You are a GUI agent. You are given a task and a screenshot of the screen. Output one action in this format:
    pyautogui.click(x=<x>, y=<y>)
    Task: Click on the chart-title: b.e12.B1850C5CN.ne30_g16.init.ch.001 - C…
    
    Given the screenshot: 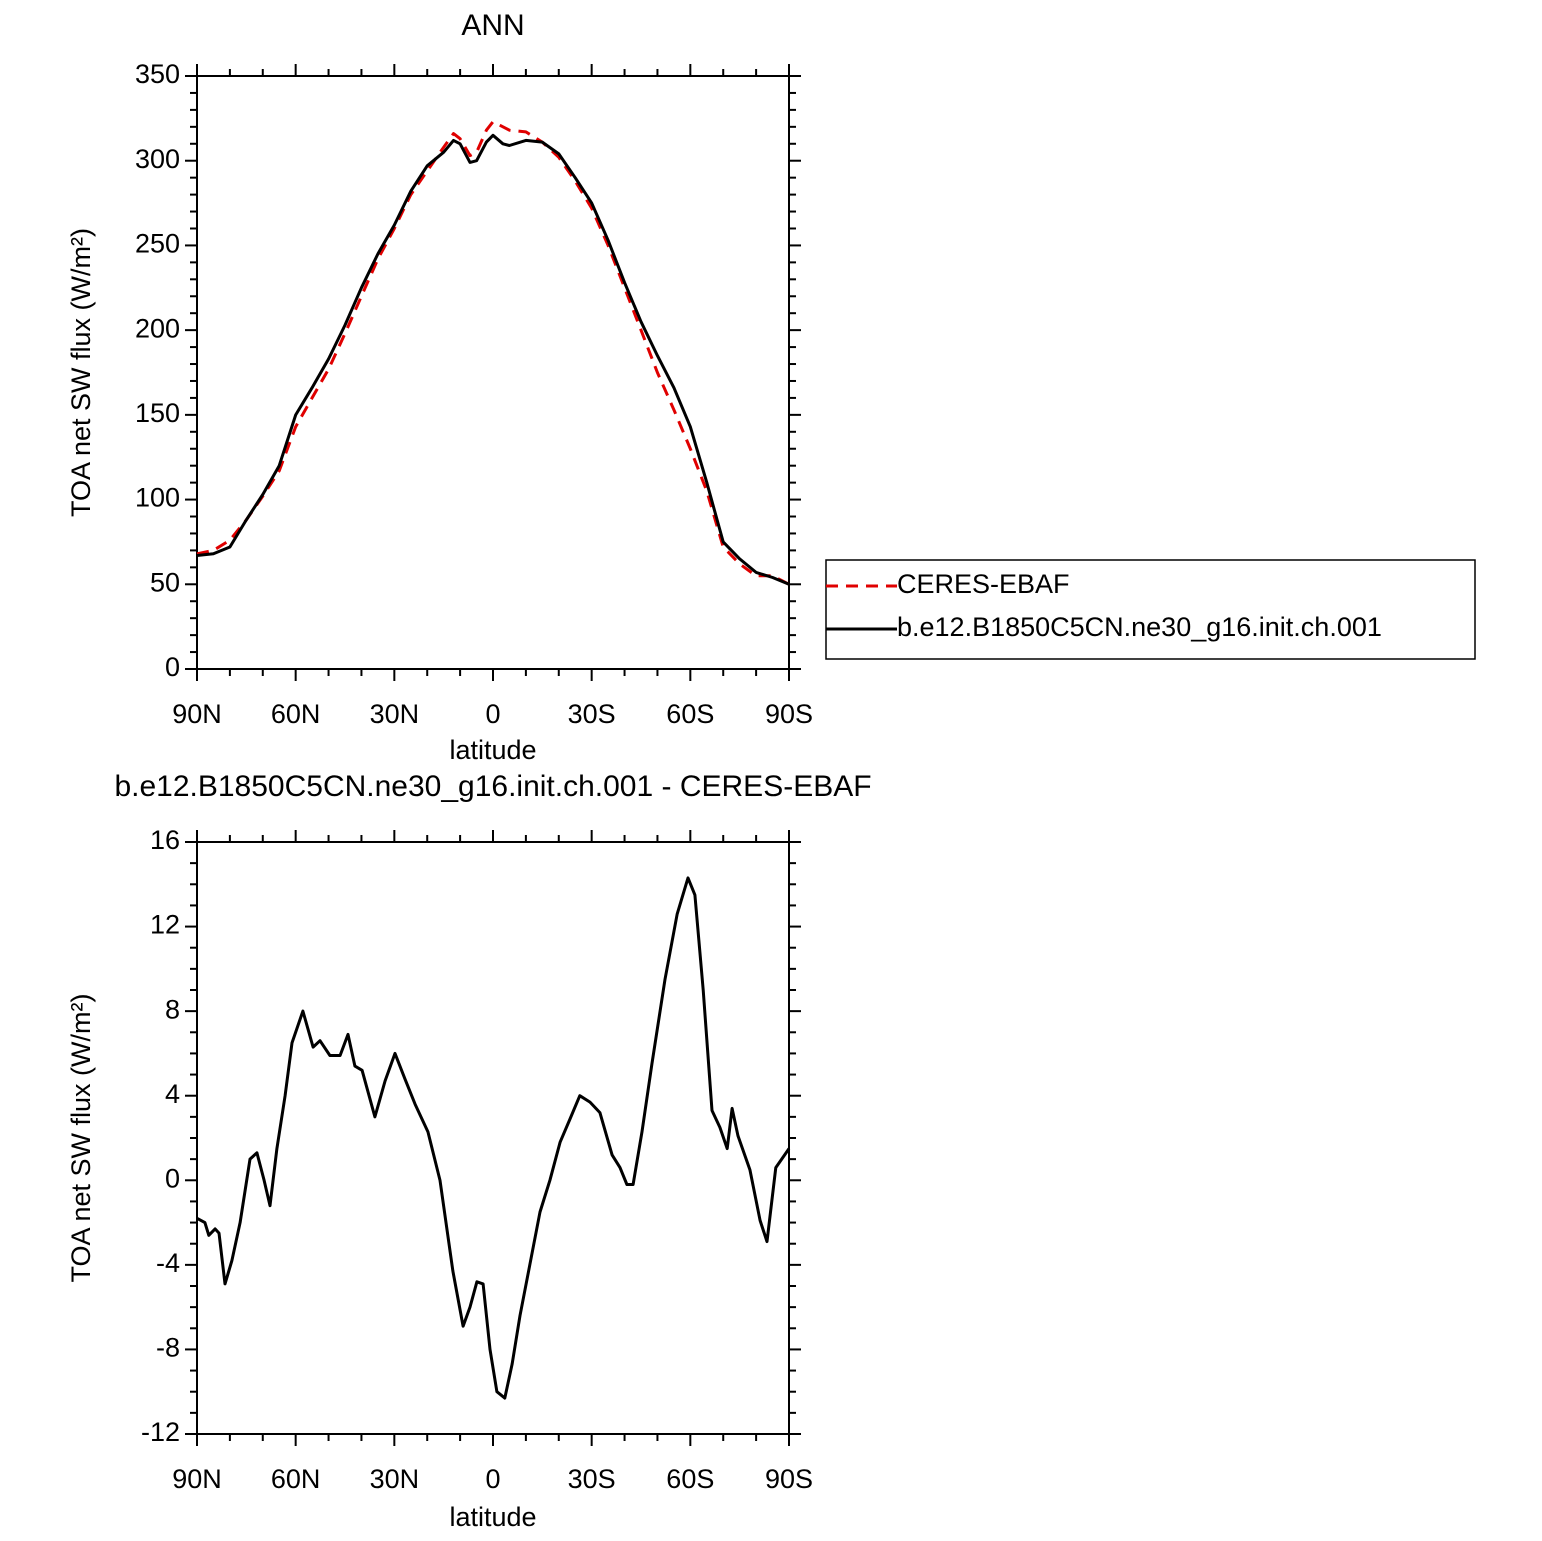 What is the action you would take?
    pyautogui.click(x=492, y=786)
    